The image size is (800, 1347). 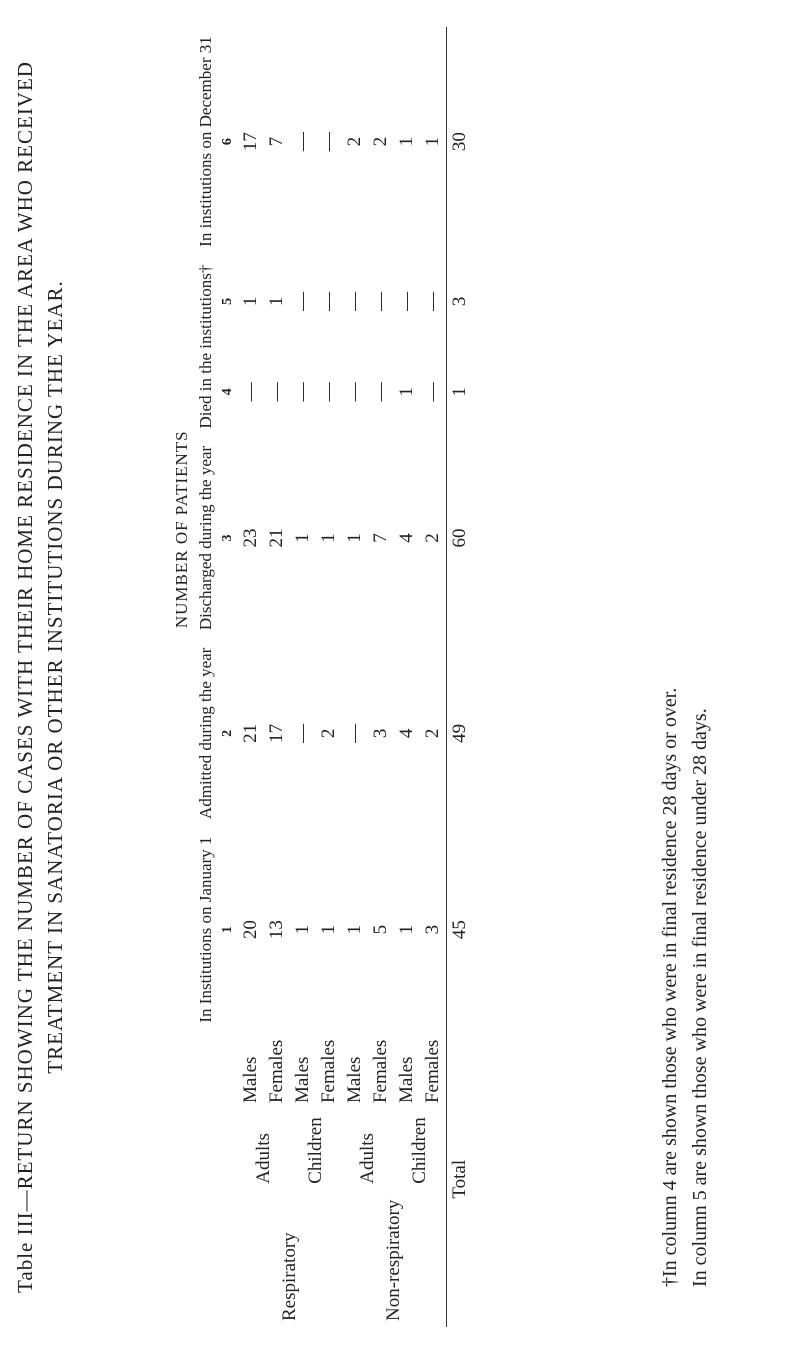 What do you see at coordinates (205, 141) in the screenshot?
I see `column-header: In institutions on December 31` at bounding box center [205, 141].